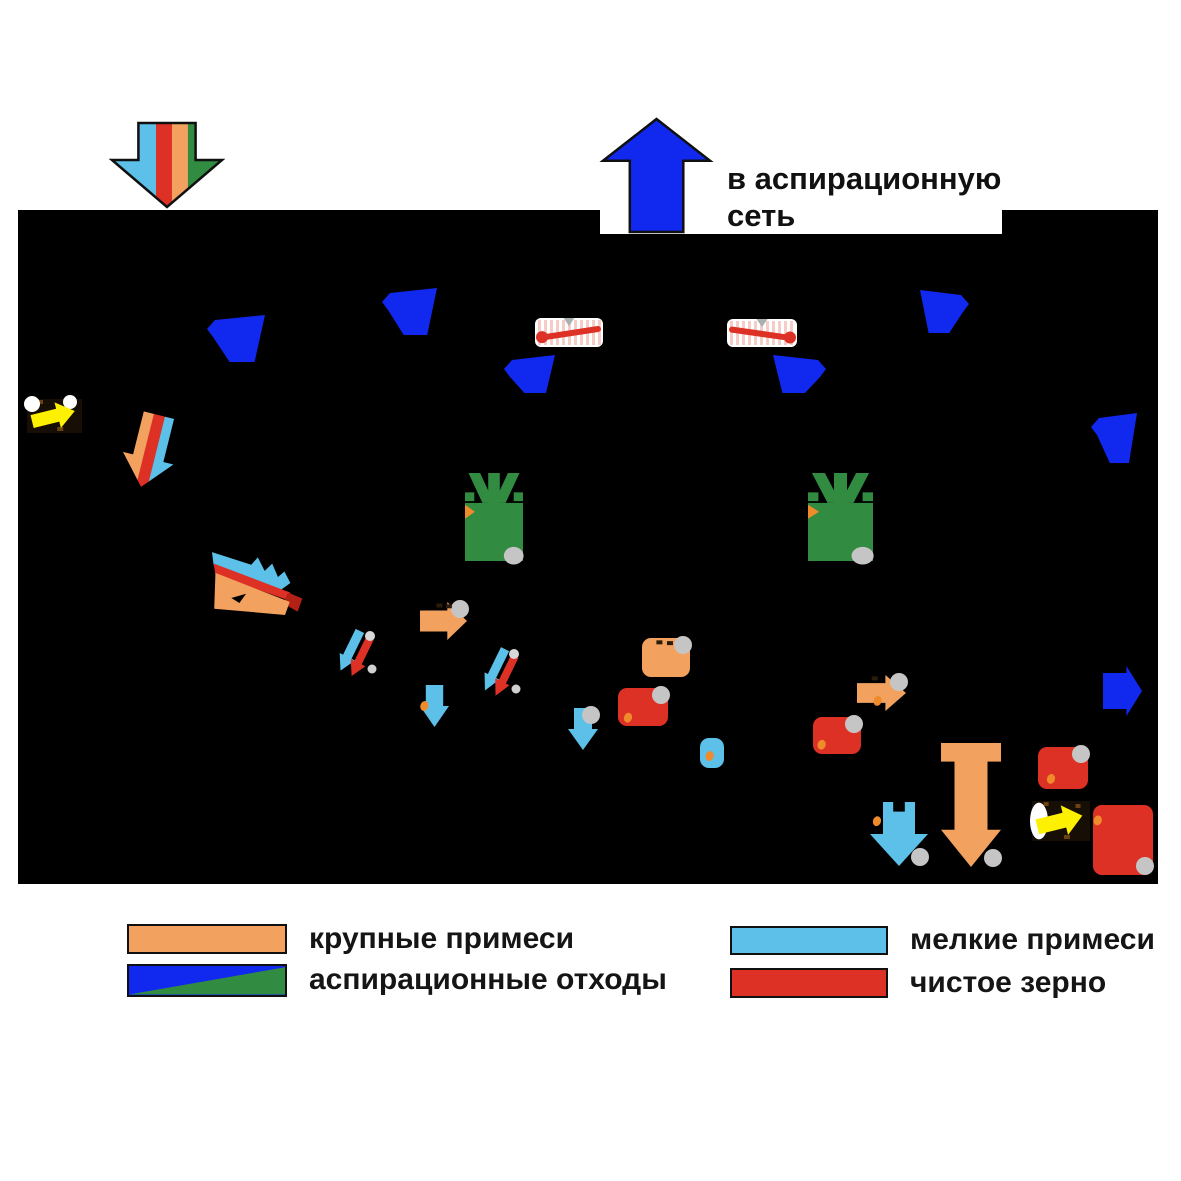 The image size is (1181, 1181). I want to click on legend-swatch-aspiration-waste, so click(207, 980).